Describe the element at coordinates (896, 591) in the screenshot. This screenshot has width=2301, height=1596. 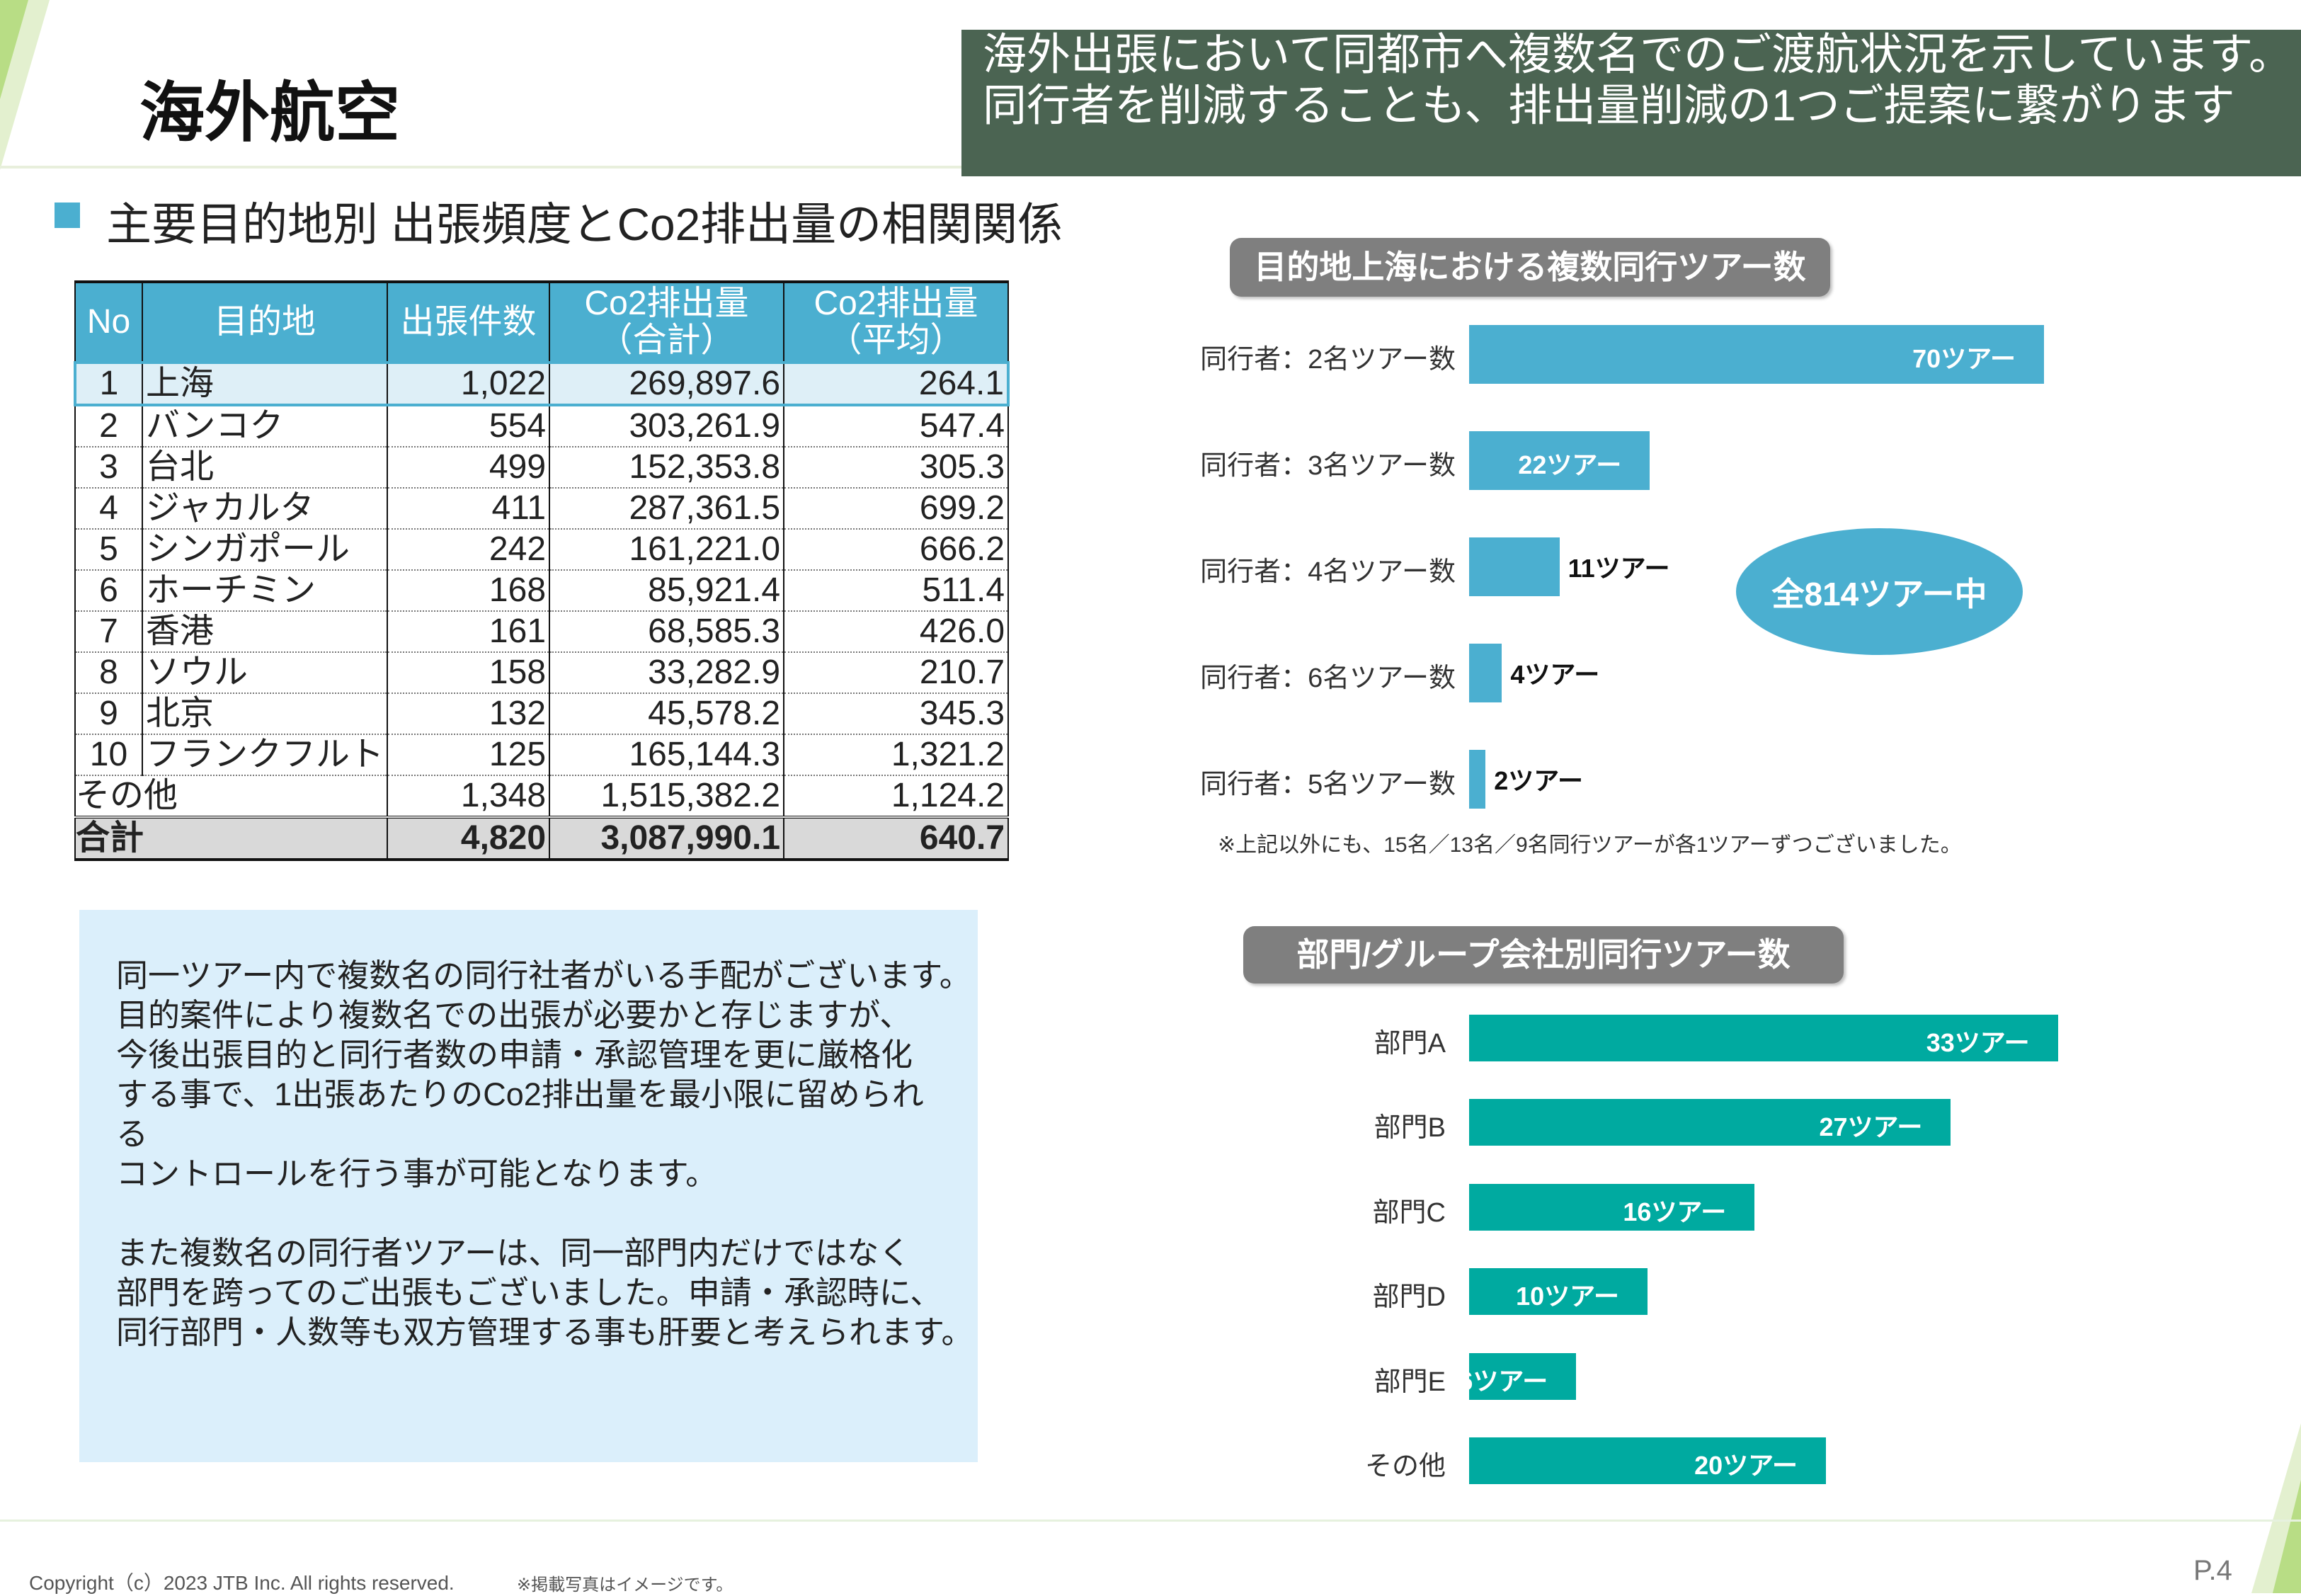
I see `cell-co2-avg: 511.4` at that location.